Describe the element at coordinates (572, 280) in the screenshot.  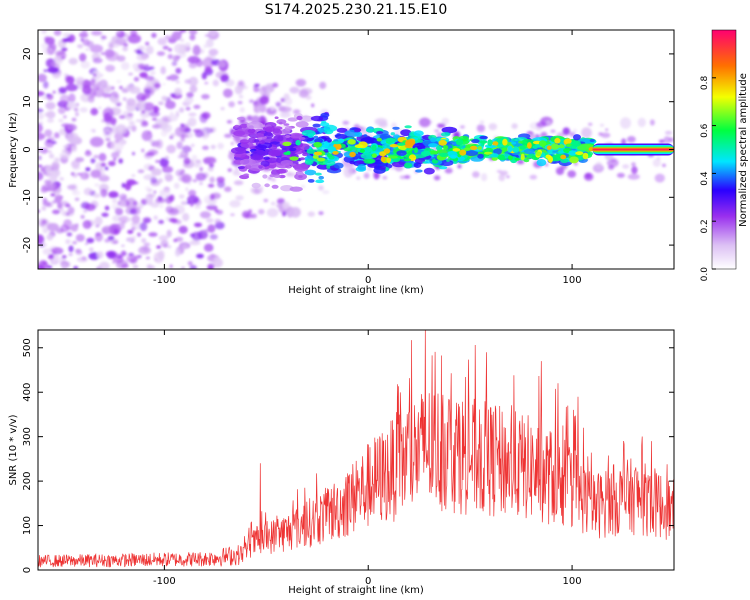
I see `x-tick-label: 100` at that location.